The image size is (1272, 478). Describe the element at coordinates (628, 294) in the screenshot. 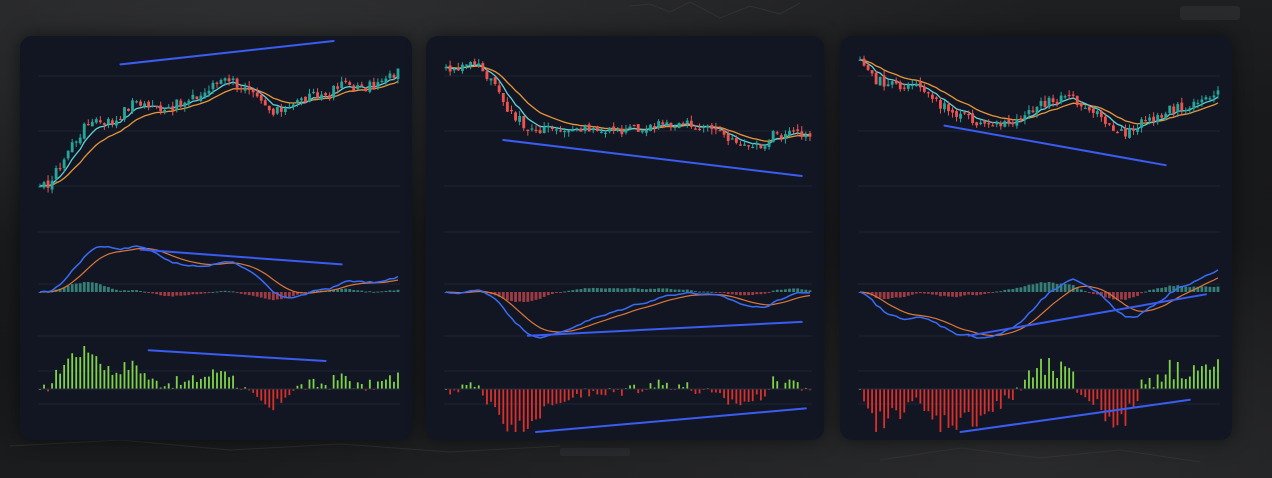

I see `macd-histogram` at that location.